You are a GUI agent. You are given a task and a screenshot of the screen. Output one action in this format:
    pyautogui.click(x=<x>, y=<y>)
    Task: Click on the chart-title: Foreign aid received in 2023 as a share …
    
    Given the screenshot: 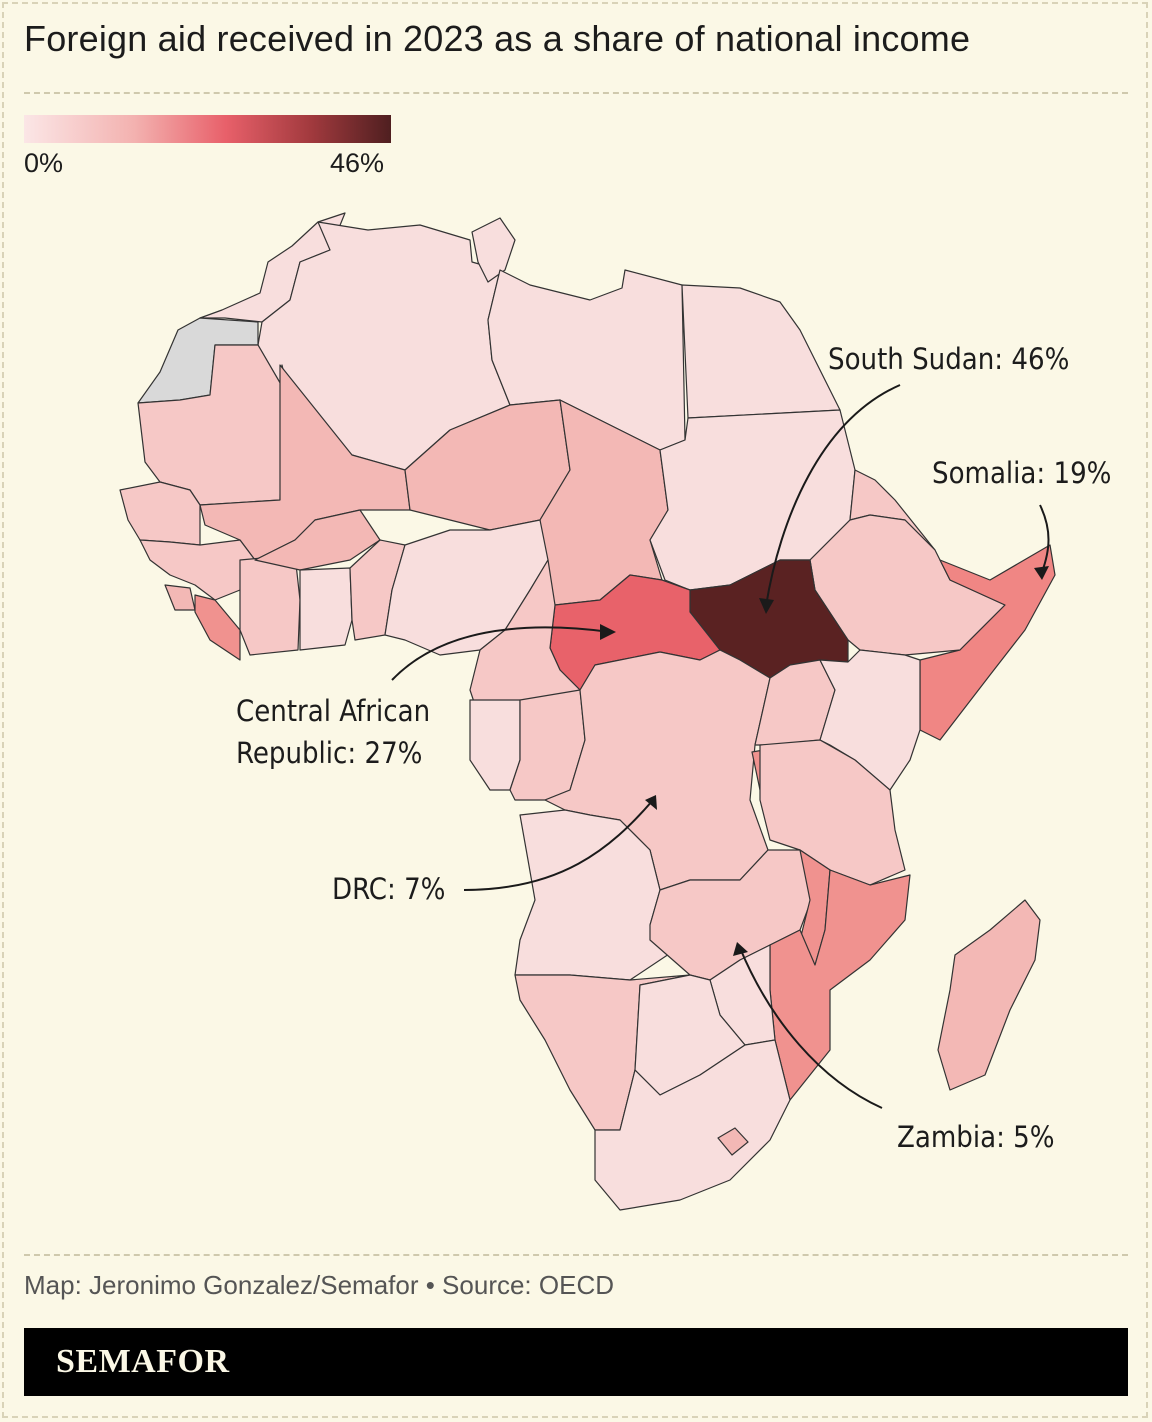 What is the action you would take?
    pyautogui.click(x=497, y=38)
    